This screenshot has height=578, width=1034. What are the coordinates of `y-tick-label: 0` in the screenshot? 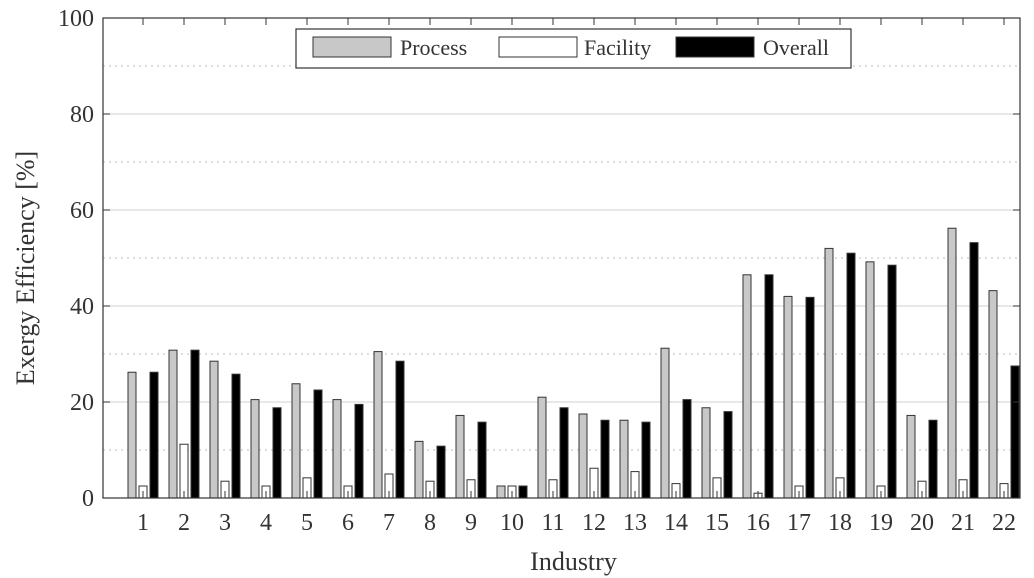 It's located at (88, 499).